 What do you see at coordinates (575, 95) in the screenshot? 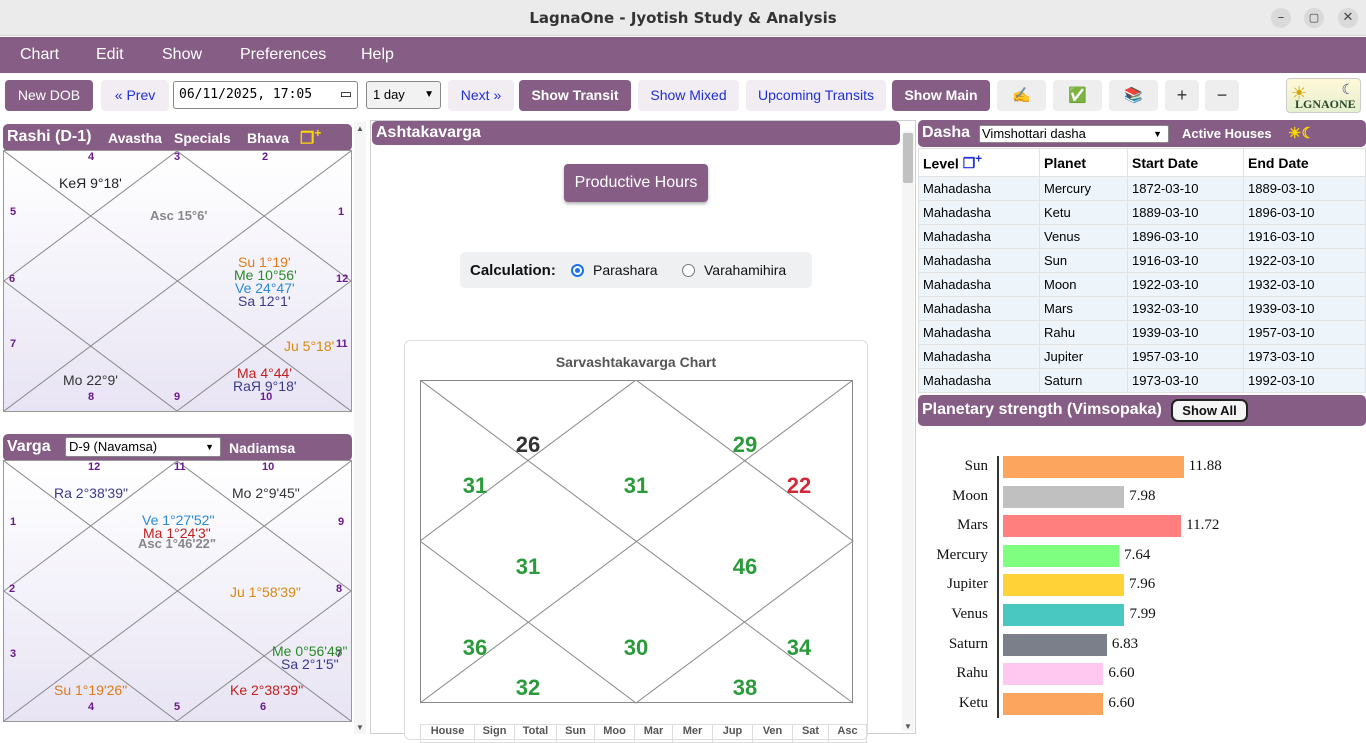
I see `show-transit-button: Show Transit` at bounding box center [575, 95].